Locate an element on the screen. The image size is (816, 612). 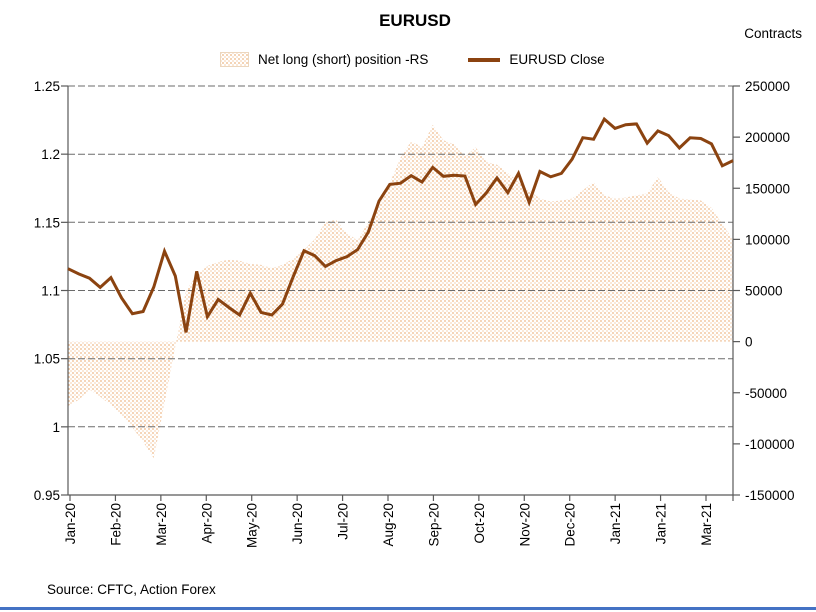
svg-text: Nov-20 is located at coordinates (524, 525).